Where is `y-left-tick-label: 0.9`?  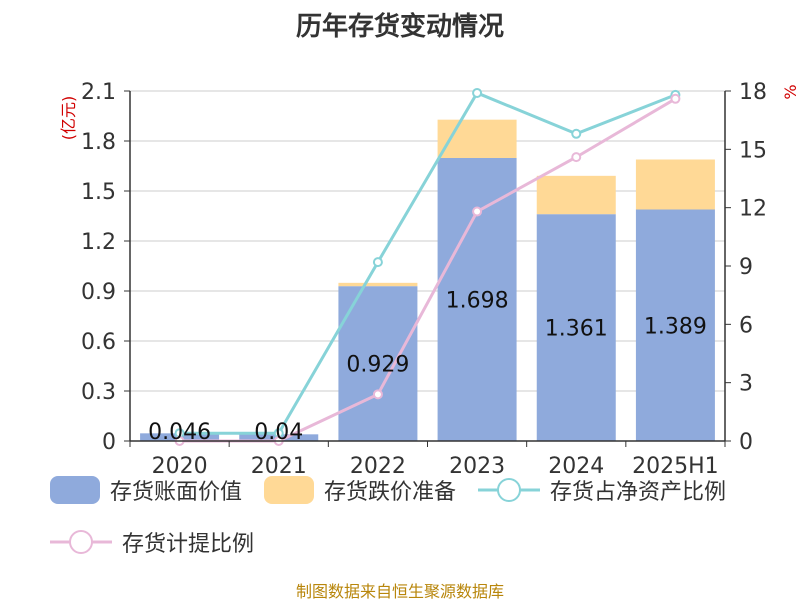 y-left-tick-label: 0.9 is located at coordinates (98, 292).